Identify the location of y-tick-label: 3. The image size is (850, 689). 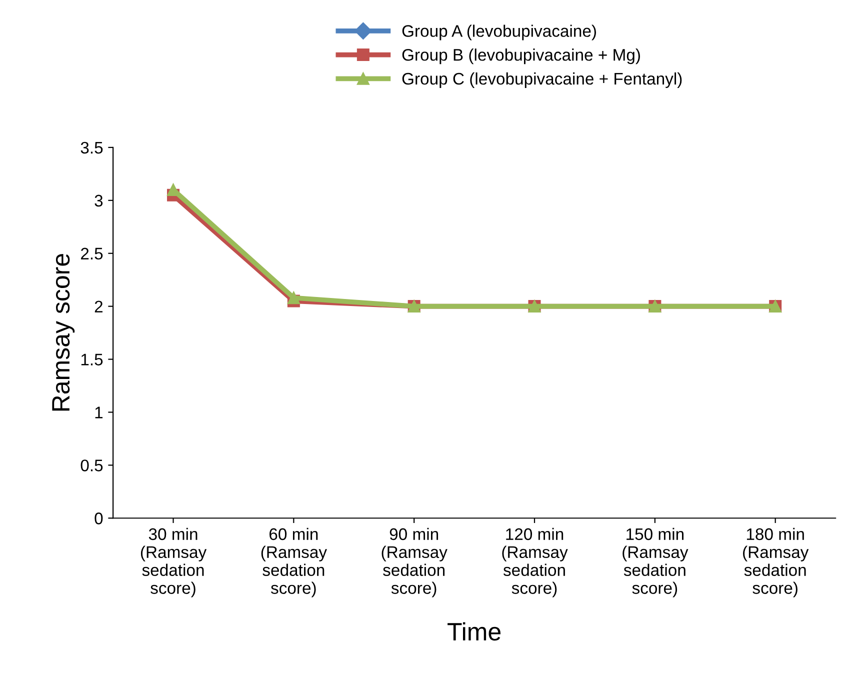
(98, 200).